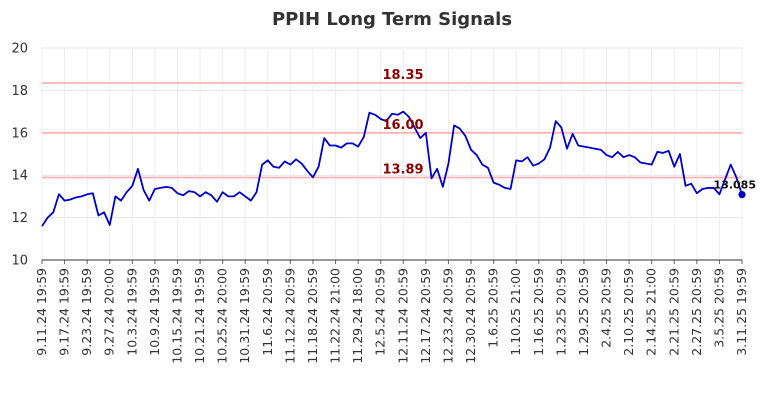 The width and height of the screenshot is (784, 400). What do you see at coordinates (335, 316) in the screenshot?
I see `x-tick-label: 11.22.24 21:00` at bounding box center [335, 316].